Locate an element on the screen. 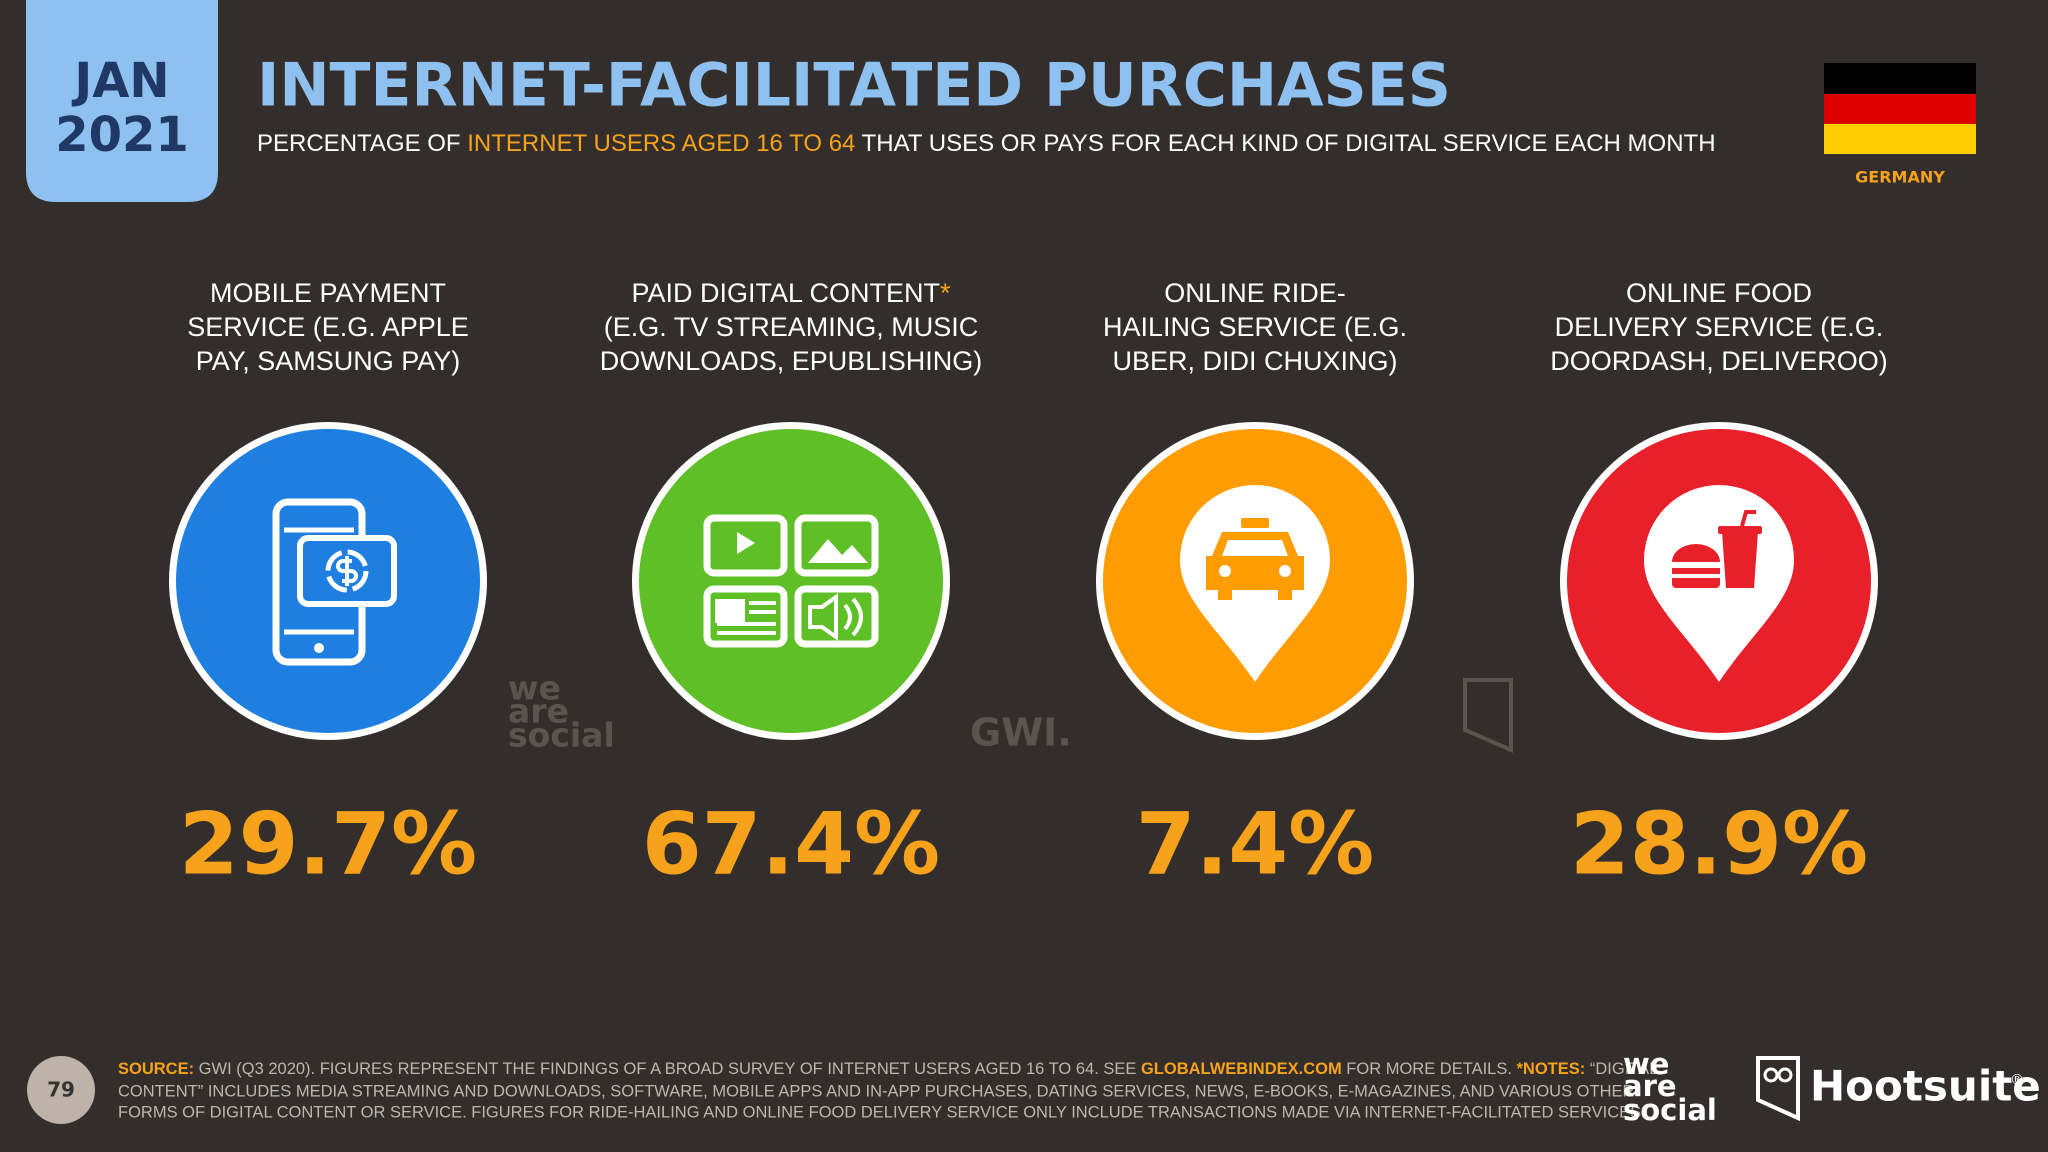 The image size is (2048, 1152). stat-label: MOBILE PAYMENT is located at coordinates (328, 293).